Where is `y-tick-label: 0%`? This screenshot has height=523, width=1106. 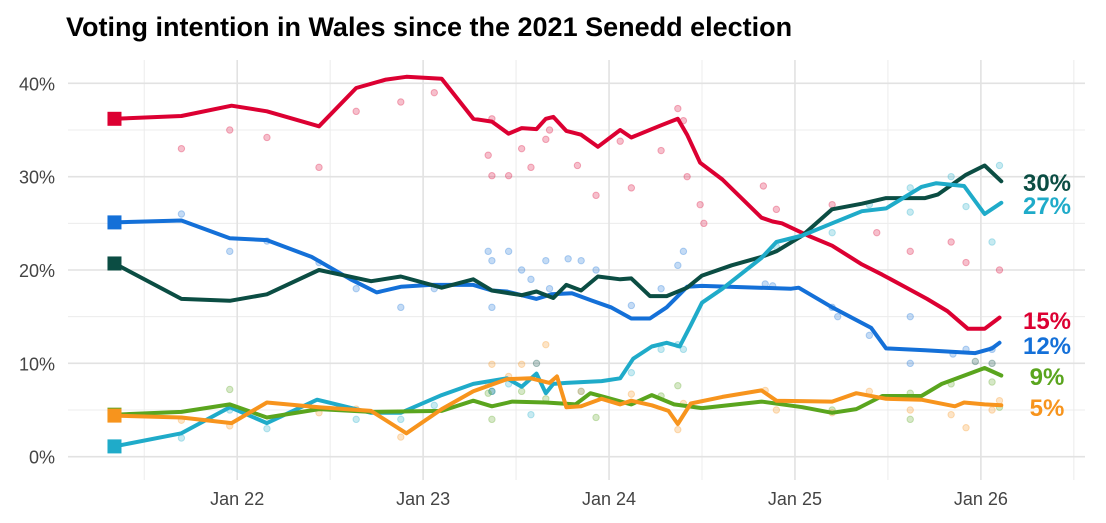
y-tick-label: 0% is located at coordinates (42, 458).